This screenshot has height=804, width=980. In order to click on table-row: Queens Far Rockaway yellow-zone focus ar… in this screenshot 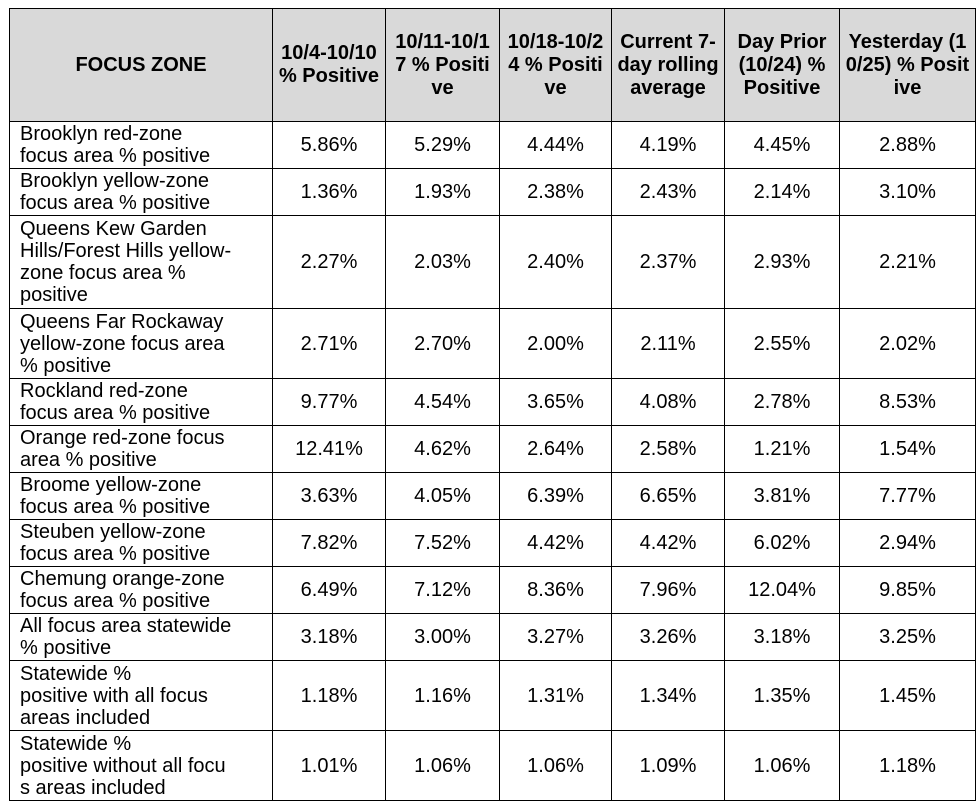, I will do `click(492, 343)`.